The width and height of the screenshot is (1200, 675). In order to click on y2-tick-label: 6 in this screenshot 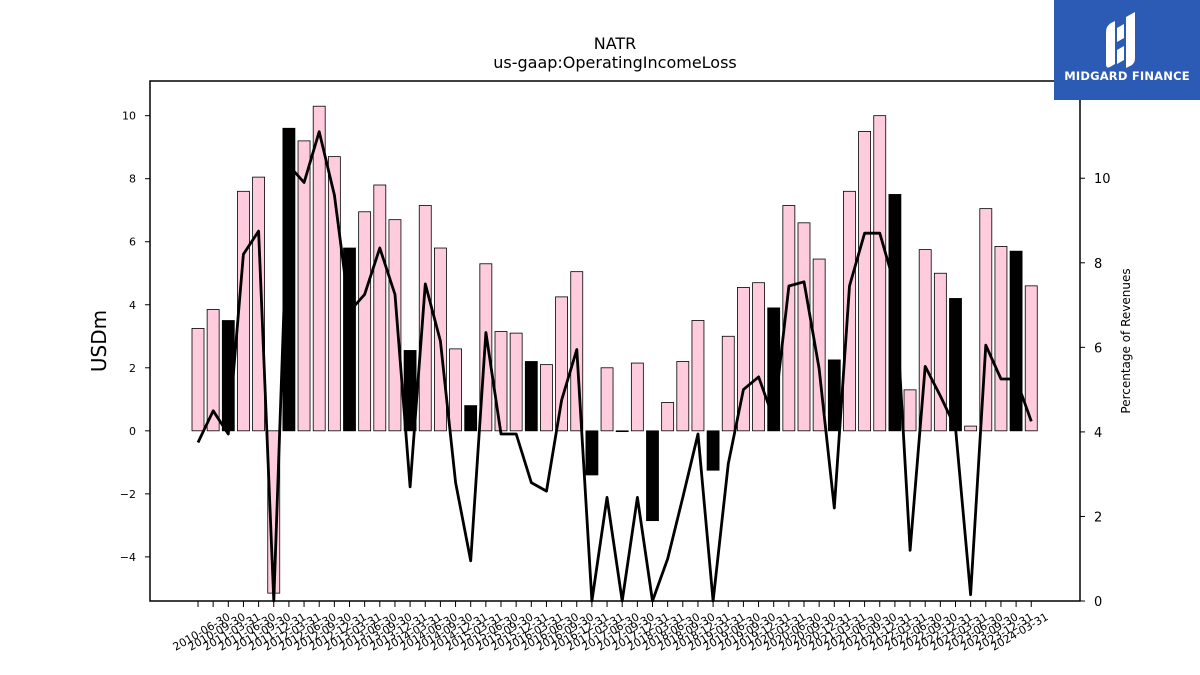, I will do `click(1098, 348)`.